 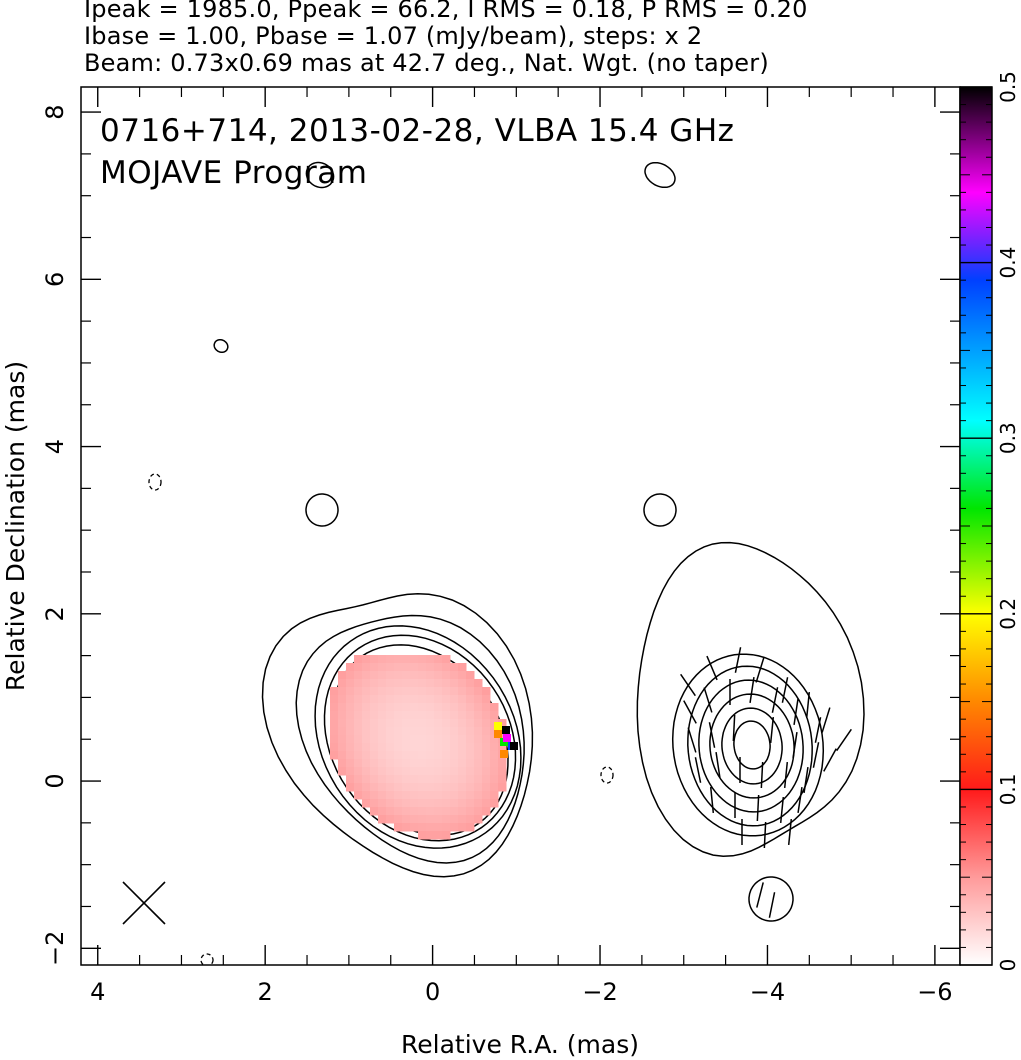 I want to click on x-tick-label: −4, so click(x=767, y=992).